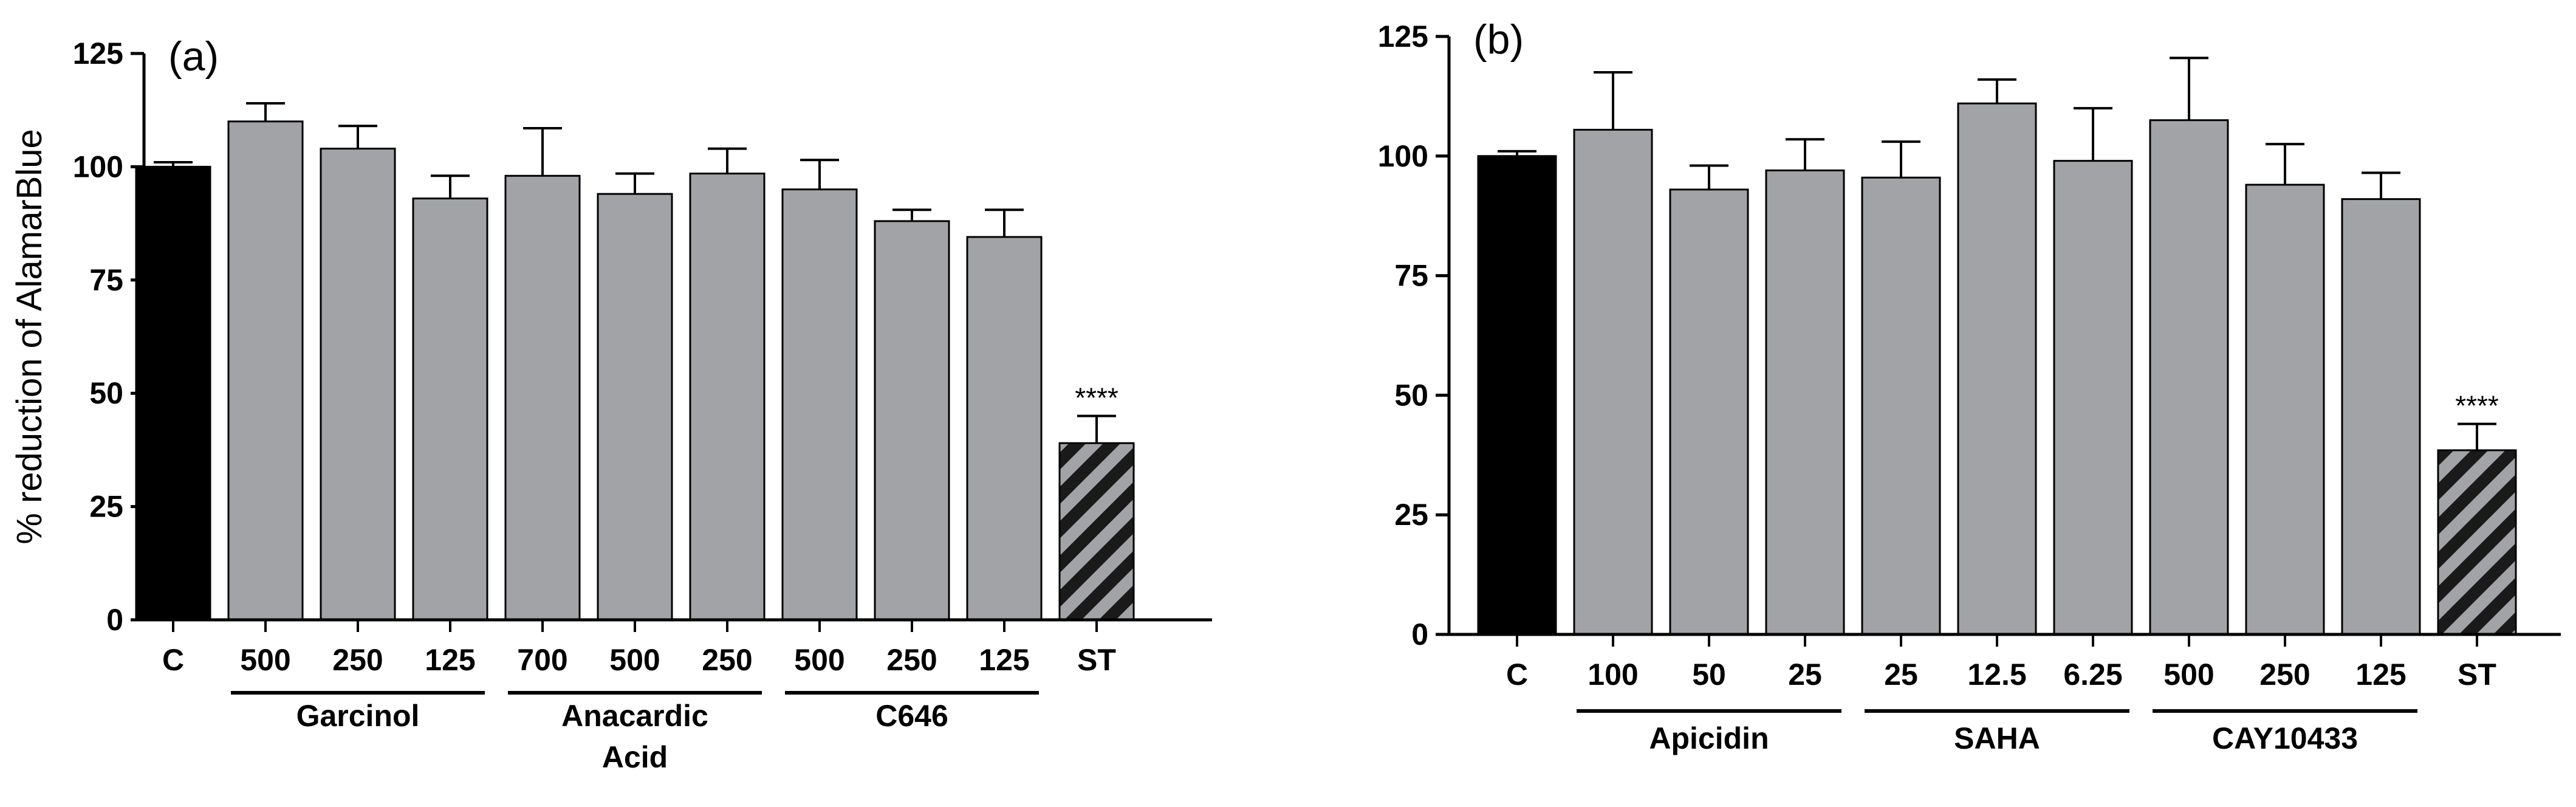  What do you see at coordinates (634, 716) in the screenshot?
I see `group-label: Anacardic` at bounding box center [634, 716].